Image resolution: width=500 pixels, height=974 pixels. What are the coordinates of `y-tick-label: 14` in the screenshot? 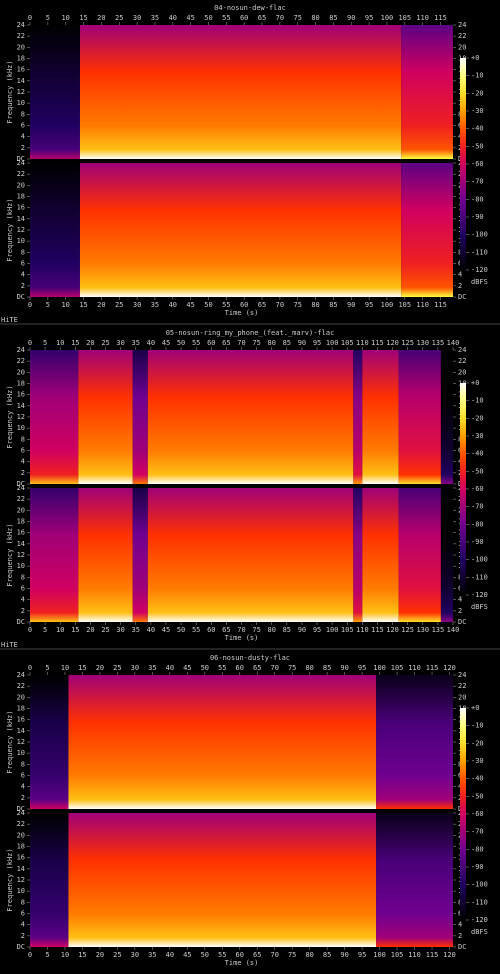 It's located at (21, 406).